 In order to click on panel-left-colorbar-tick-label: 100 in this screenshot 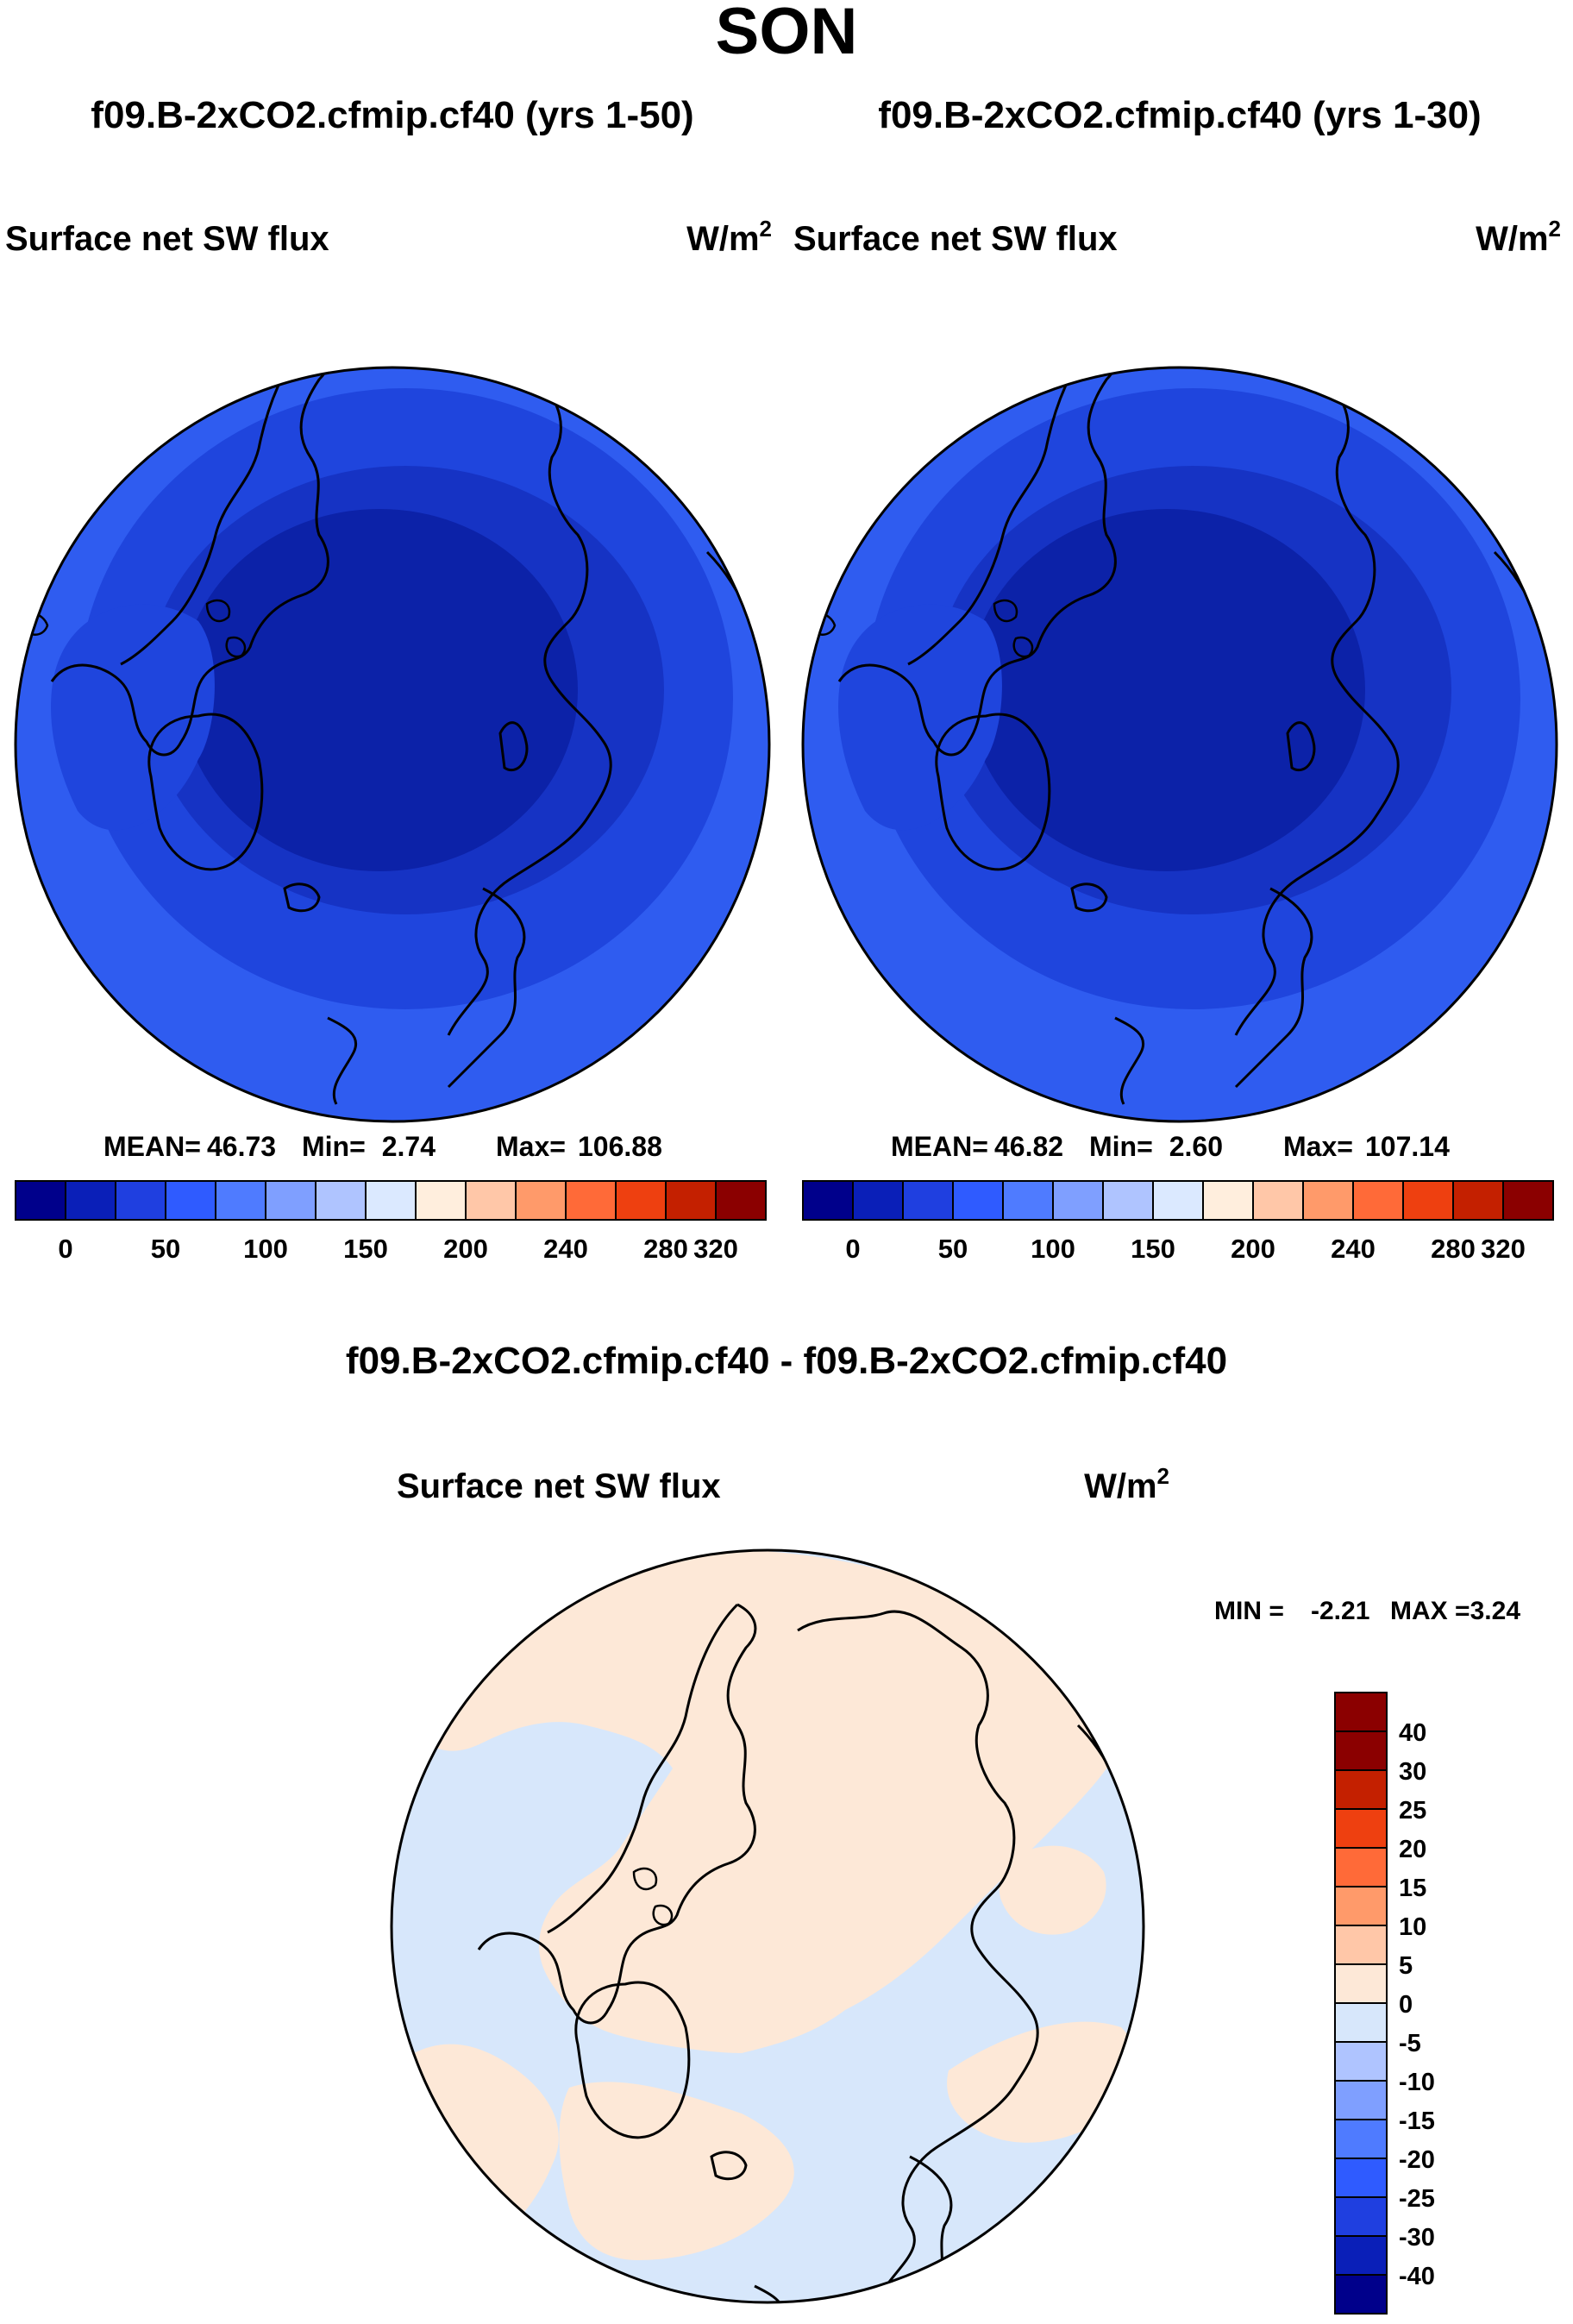, I will do `click(265, 1249)`.